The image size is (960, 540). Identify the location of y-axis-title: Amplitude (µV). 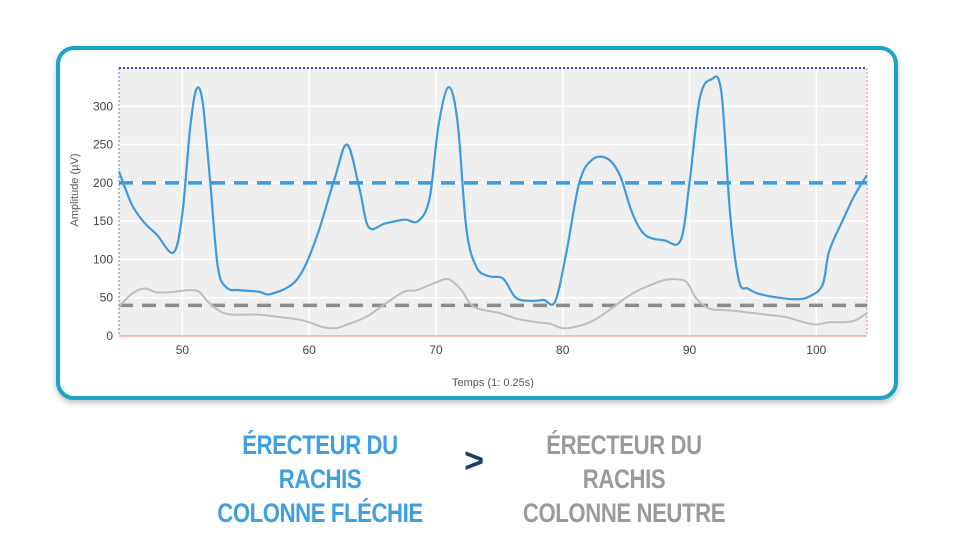
(75, 190).